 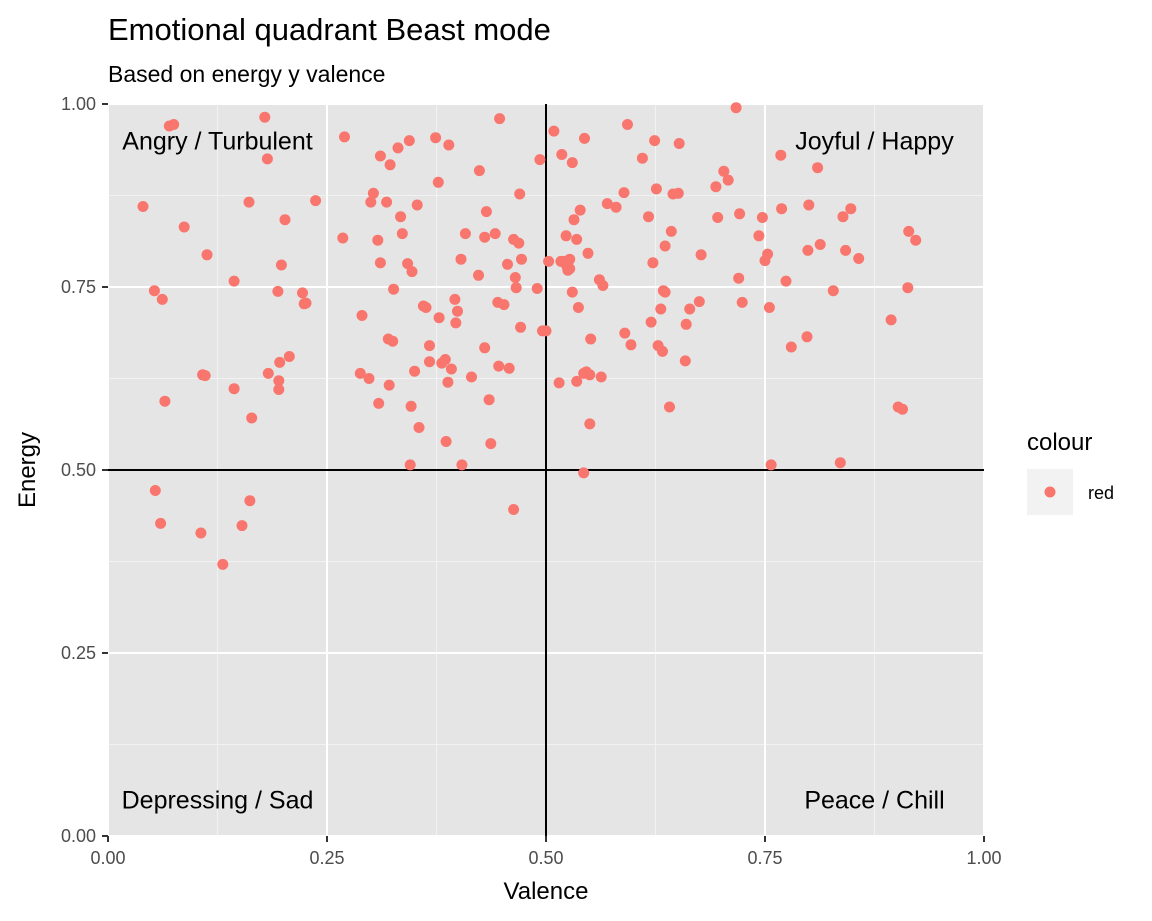 I want to click on x-axis: 0.00 0.25 0.50 0.75 1.00, so click(x=546, y=852).